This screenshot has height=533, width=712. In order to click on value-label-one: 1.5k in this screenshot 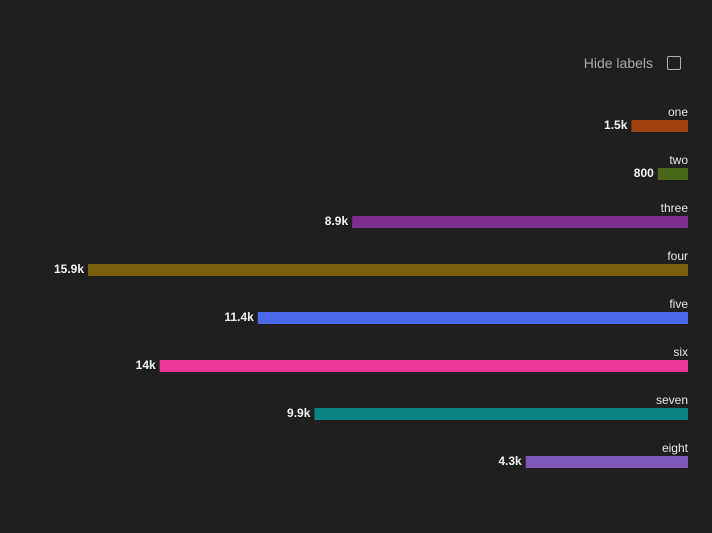, I will do `click(616, 125)`.